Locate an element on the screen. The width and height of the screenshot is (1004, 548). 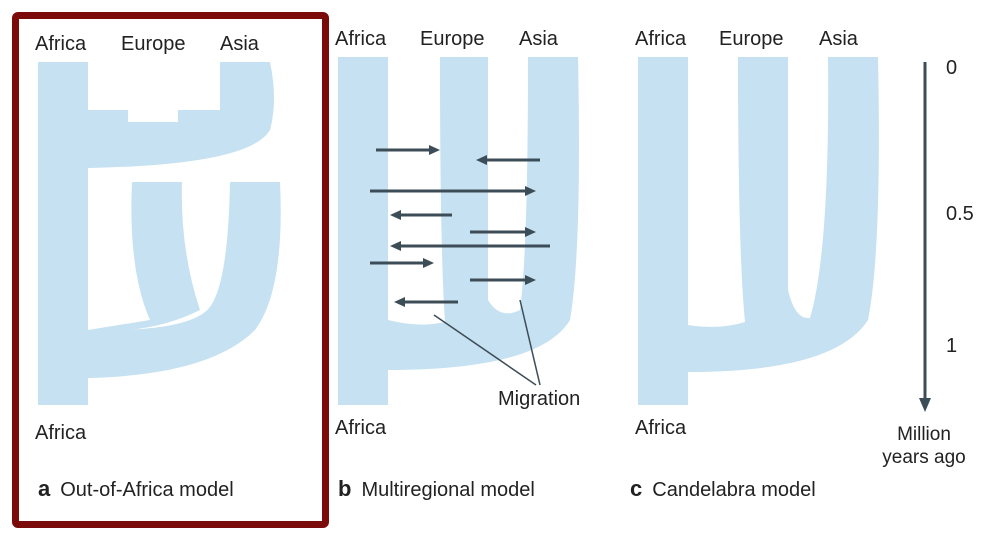
panel-a-title: Out-of-Africa model is located at coordinates (147, 490).